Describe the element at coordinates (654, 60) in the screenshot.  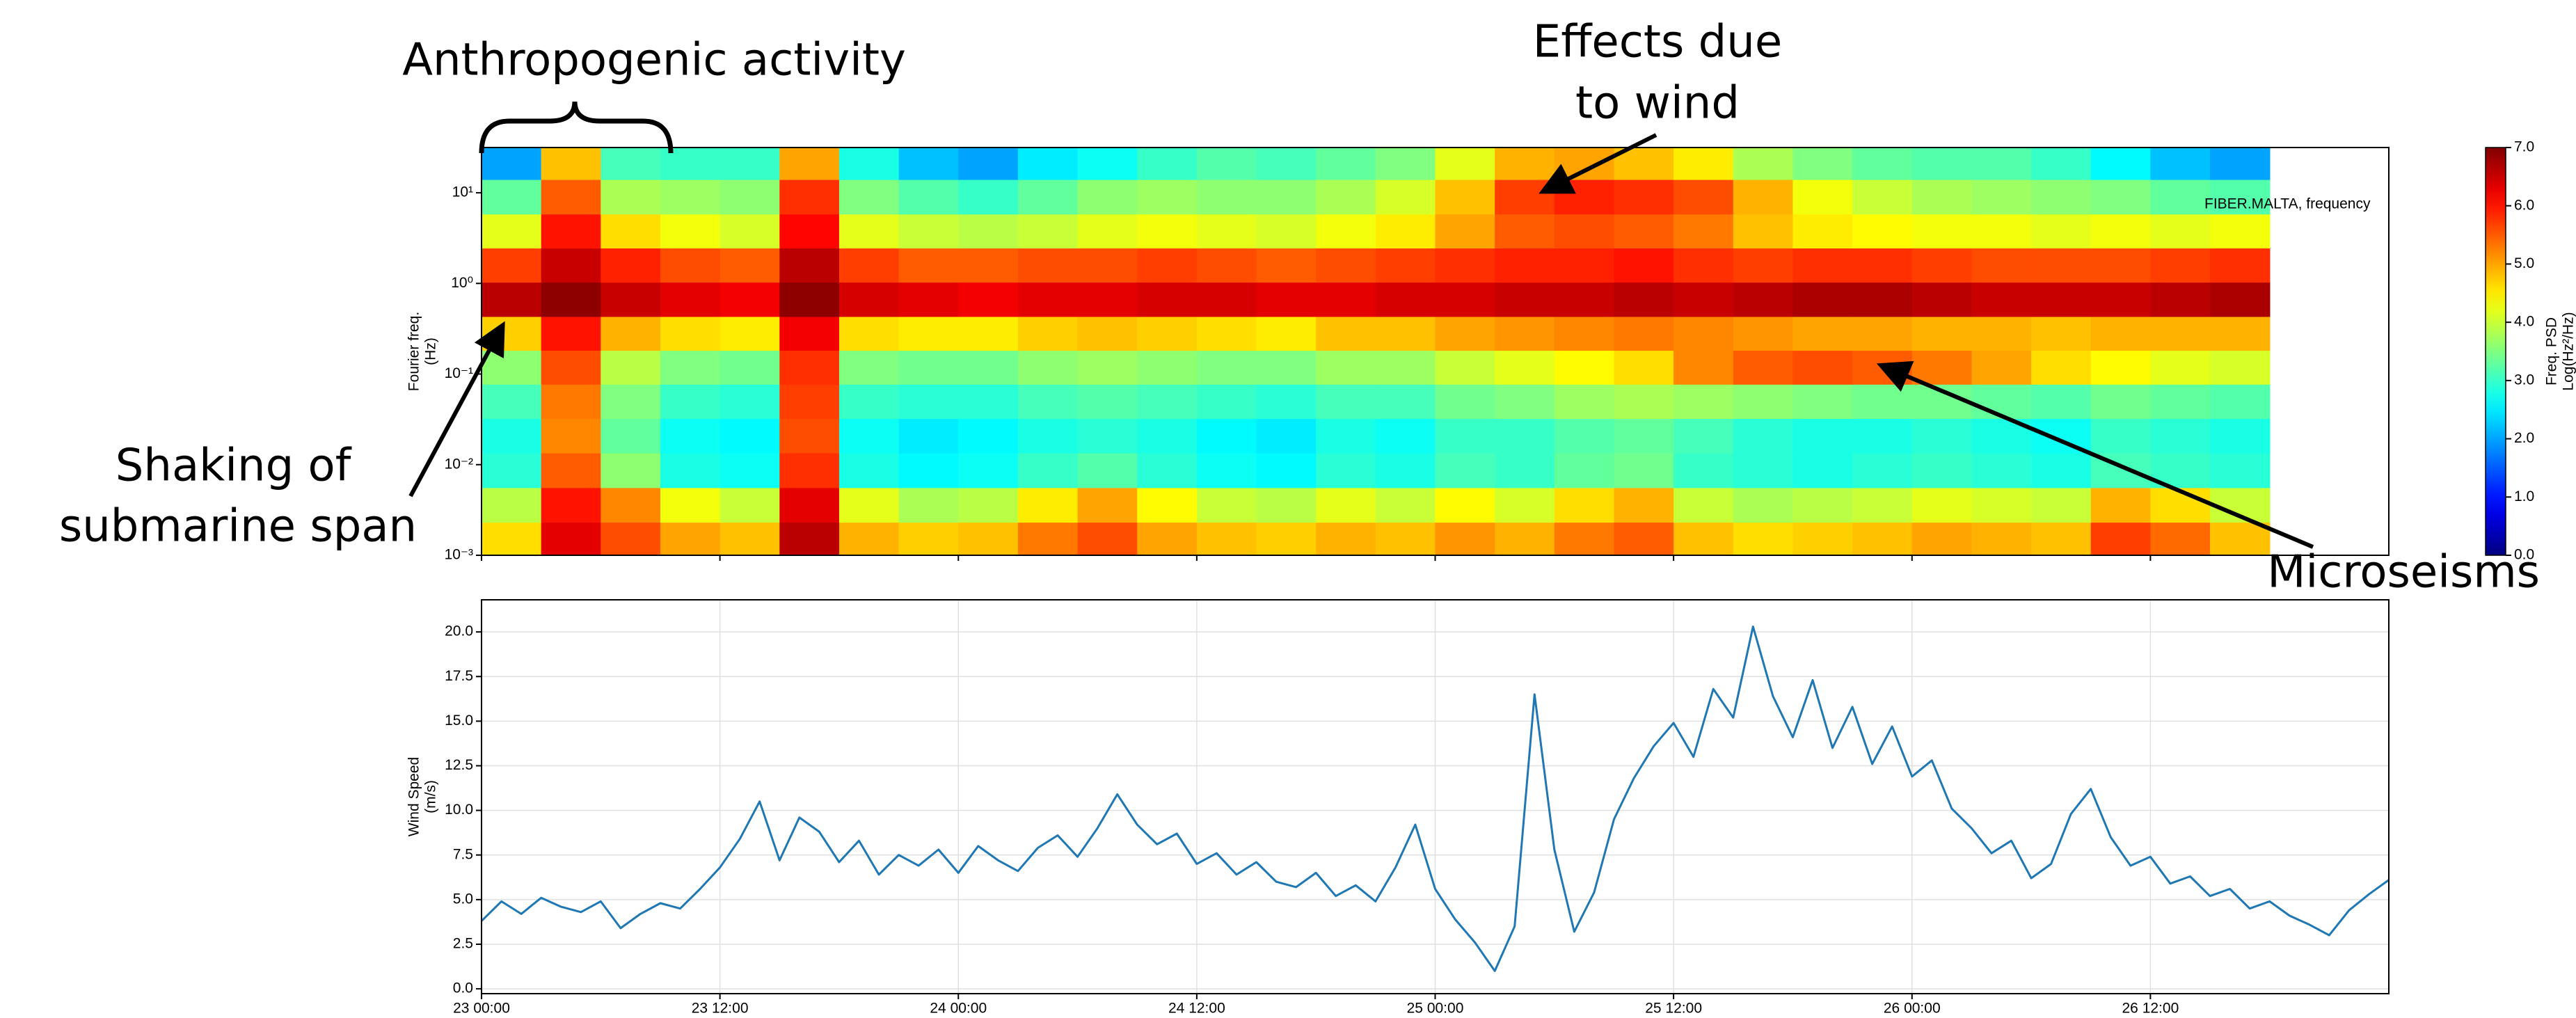
I see `annotation: Anthropogenic activity` at that location.